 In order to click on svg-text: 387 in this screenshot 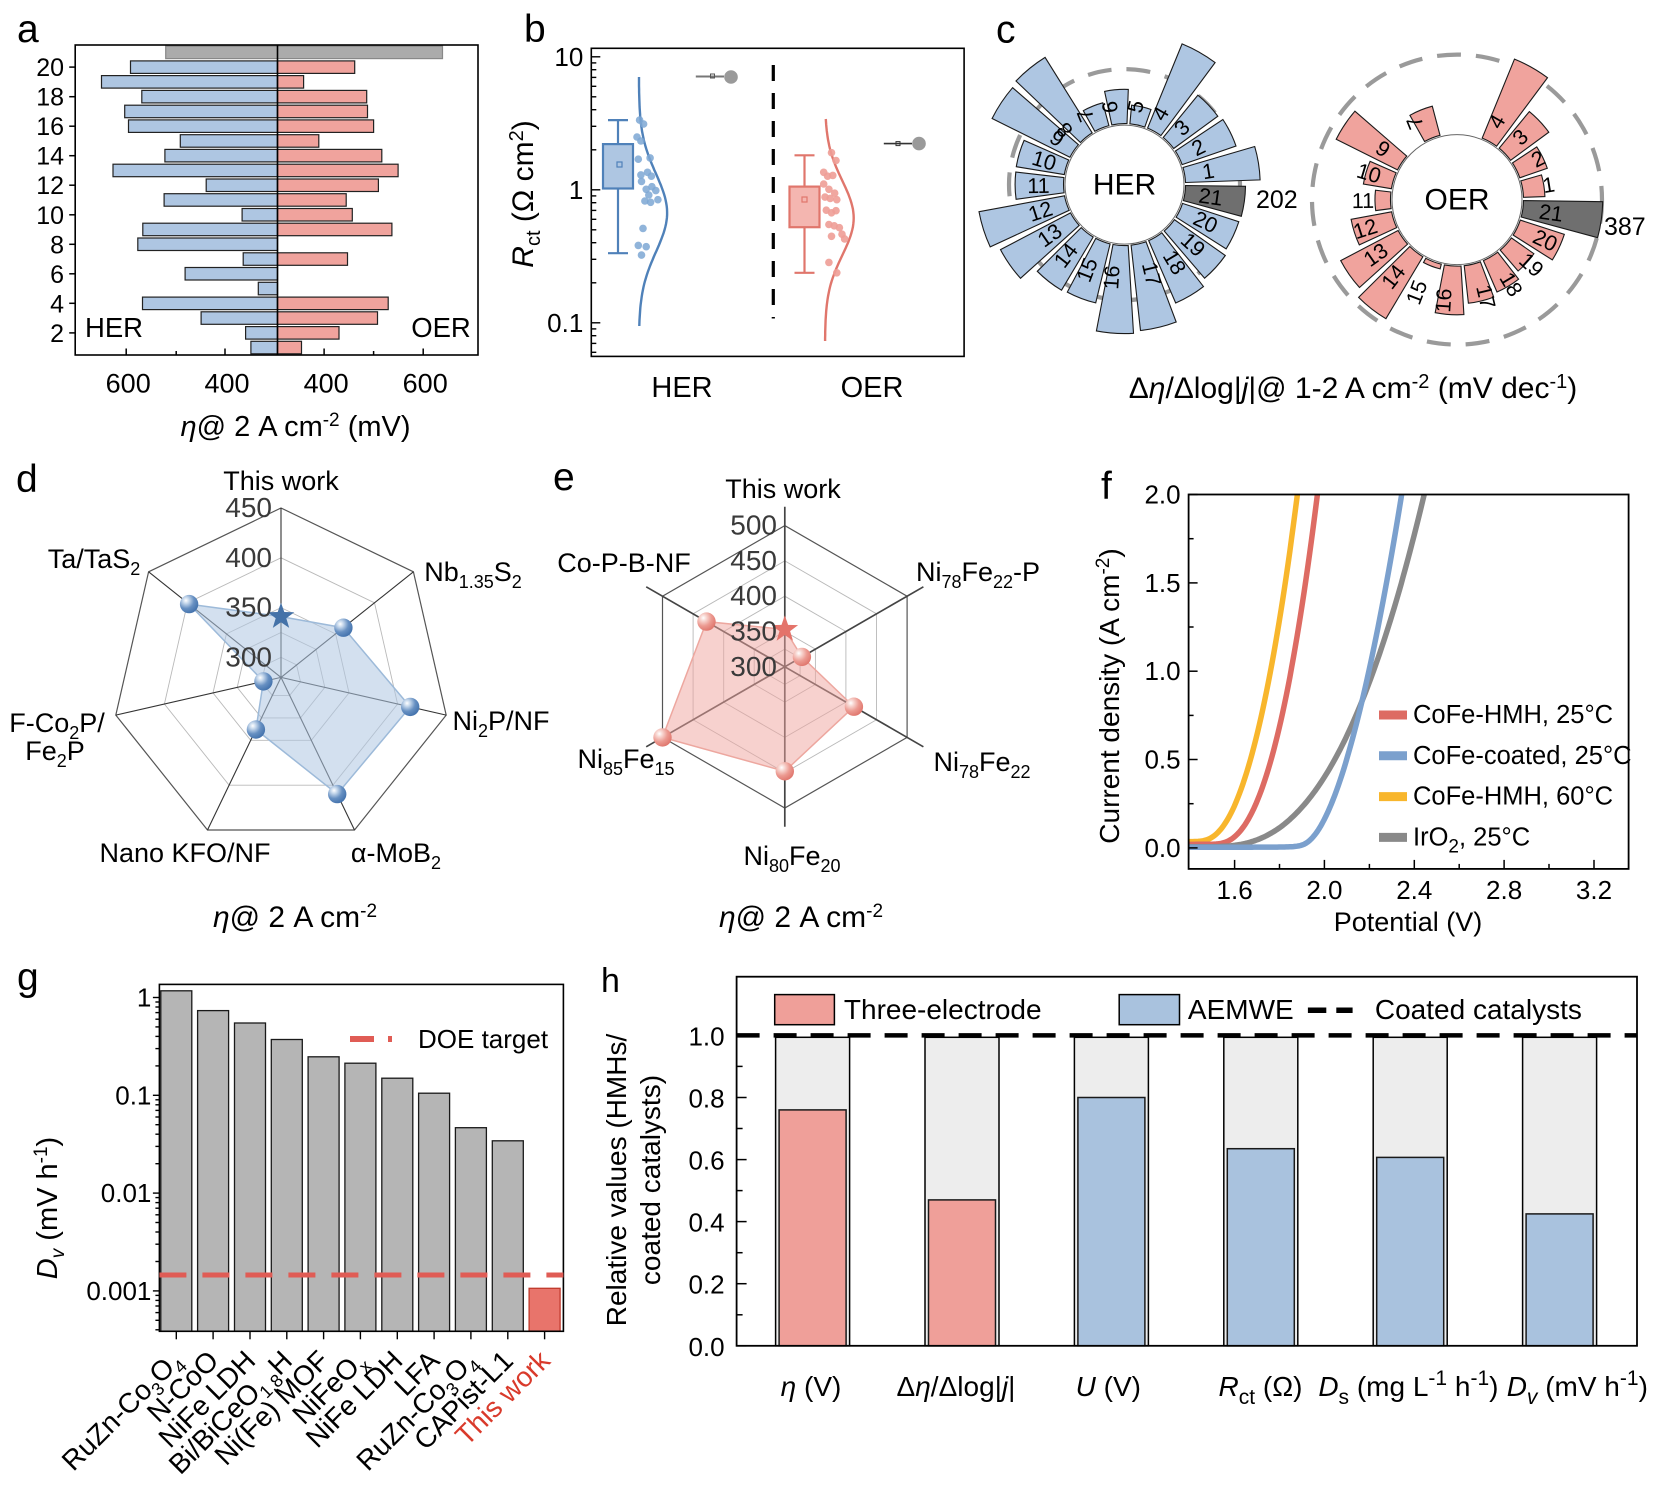, I will do `click(1625, 227)`.